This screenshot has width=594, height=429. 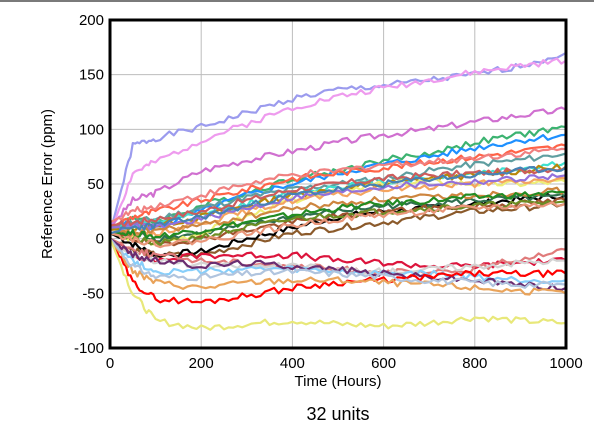 I want to click on x-axis-title: Time (Hours), so click(x=338, y=381).